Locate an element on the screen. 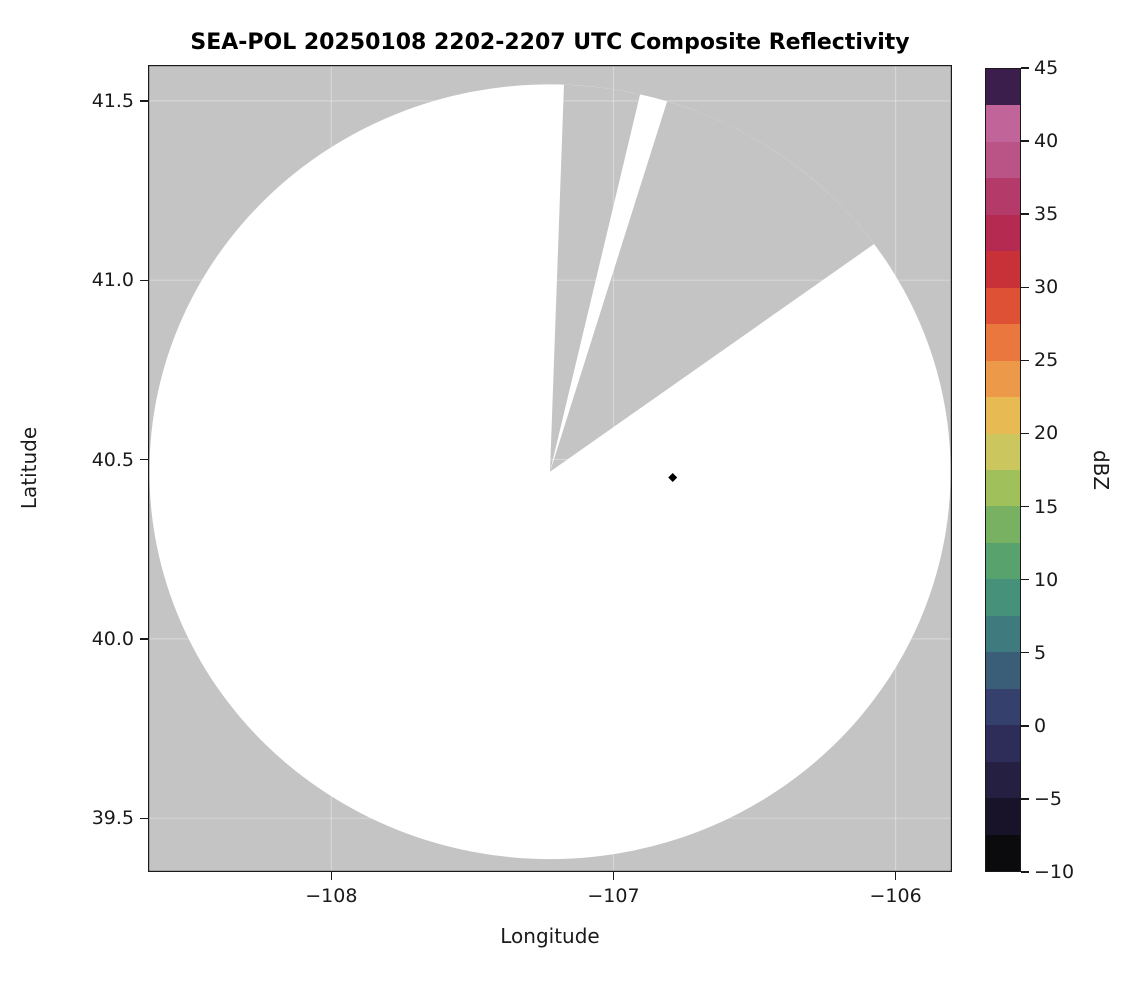  y-tick-label: 39.5 is located at coordinates (112, 818).